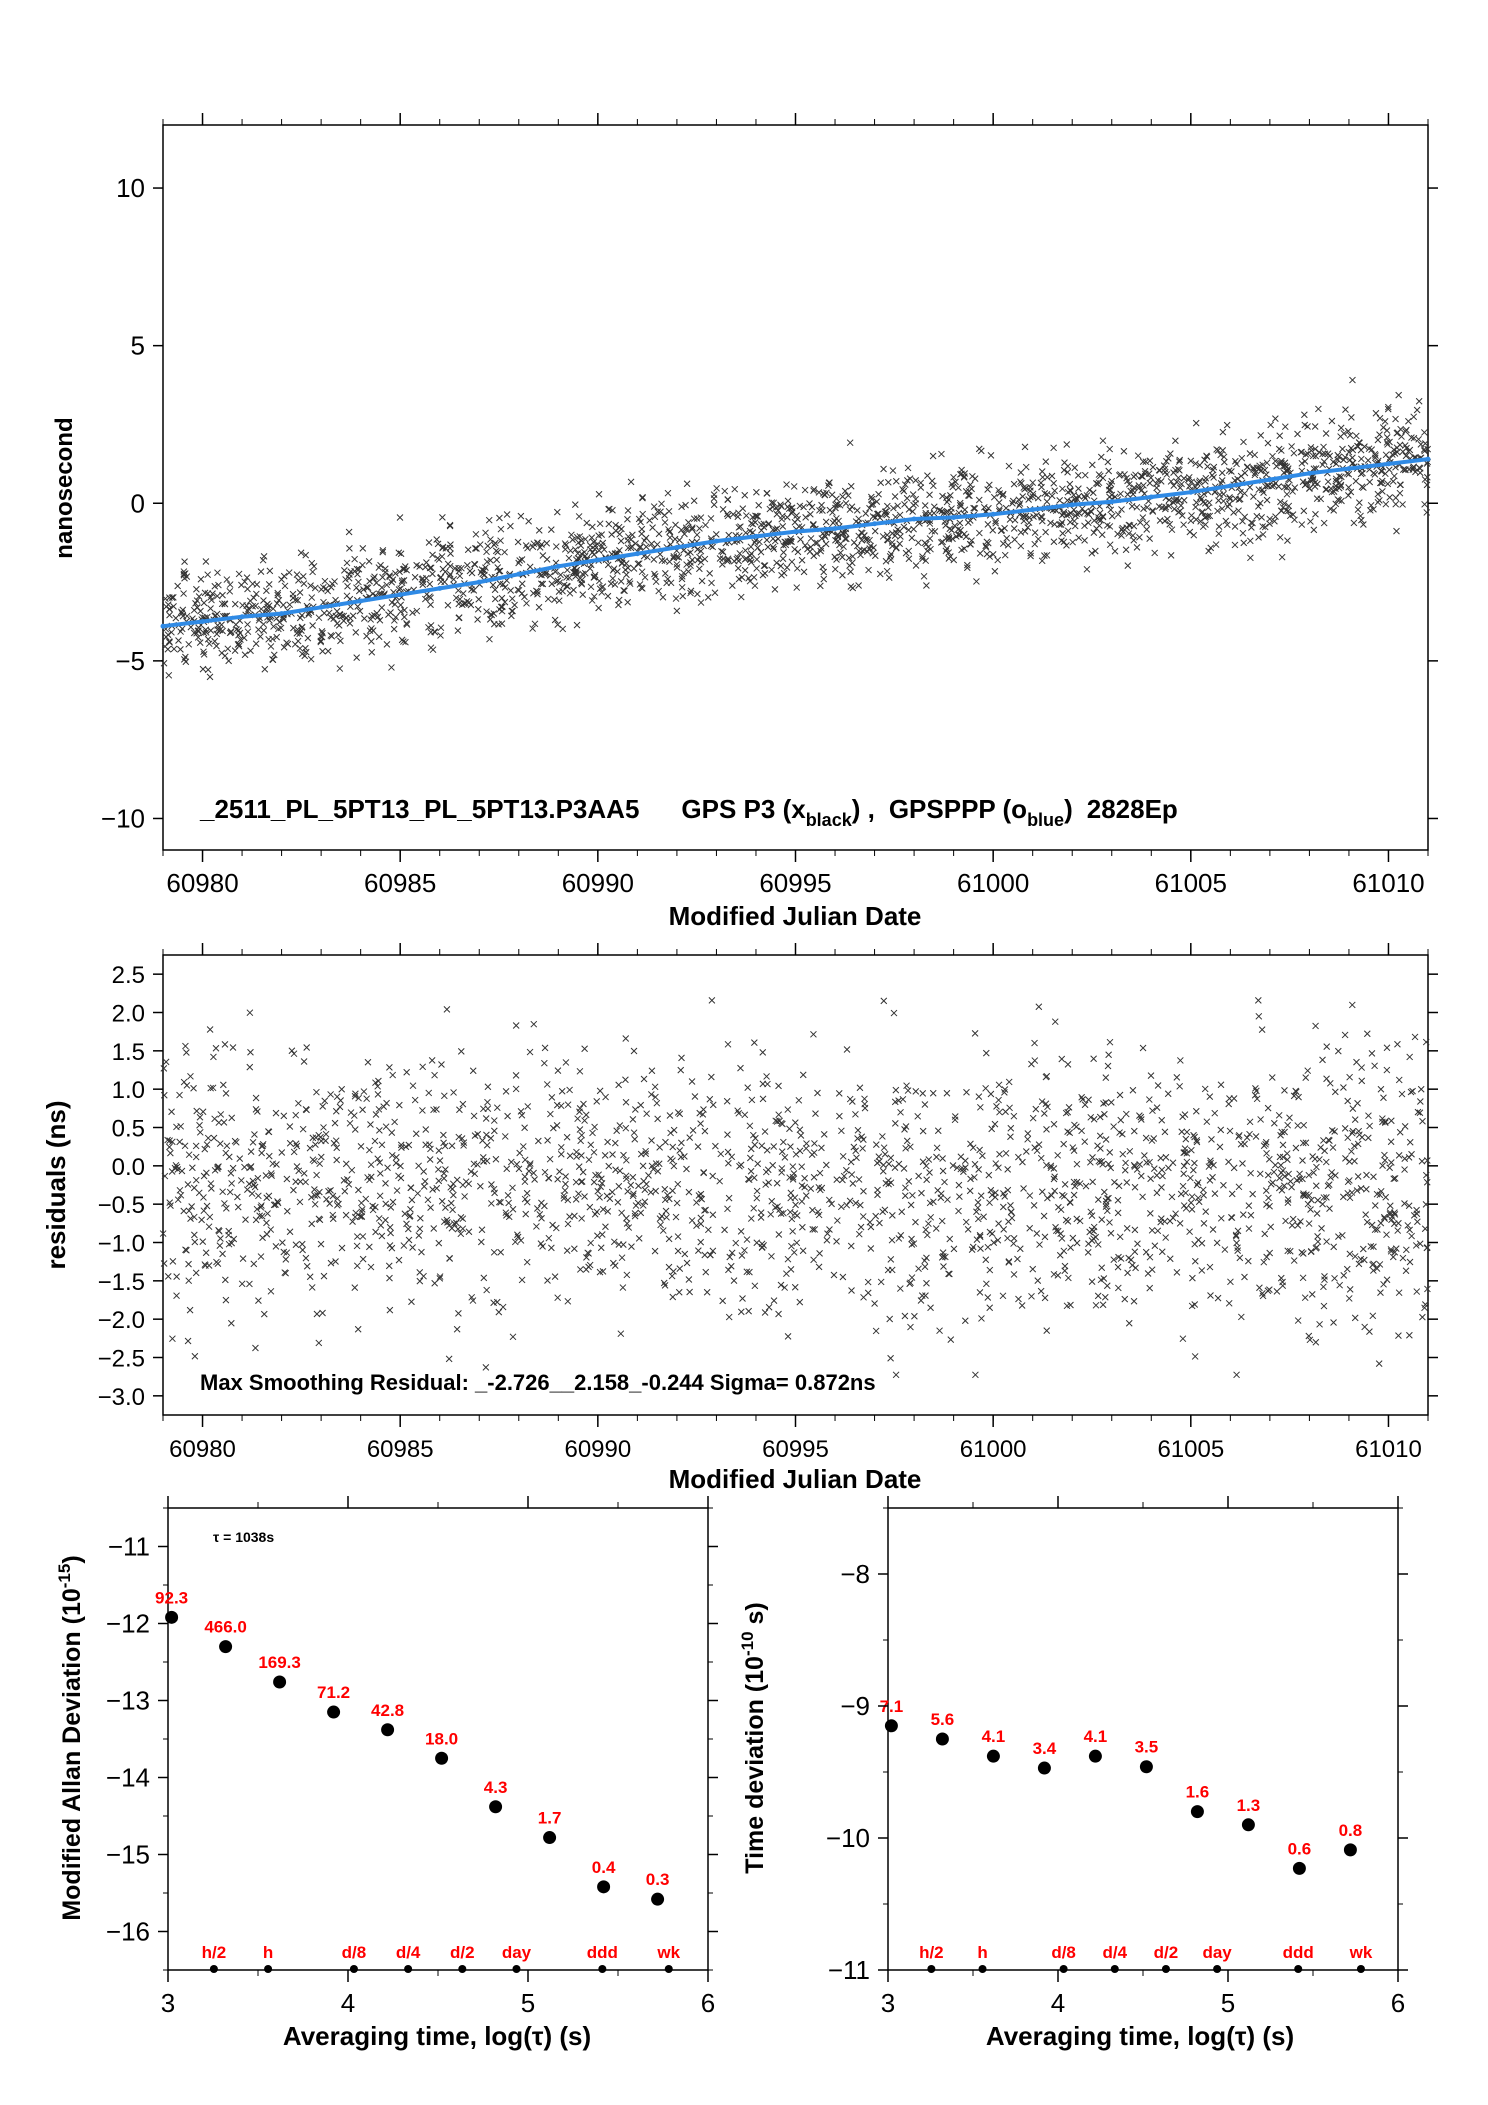  Describe the element at coordinates (795, 1479) in the screenshot. I see `residuals-x-axis-label: Modified Julian Date` at that location.